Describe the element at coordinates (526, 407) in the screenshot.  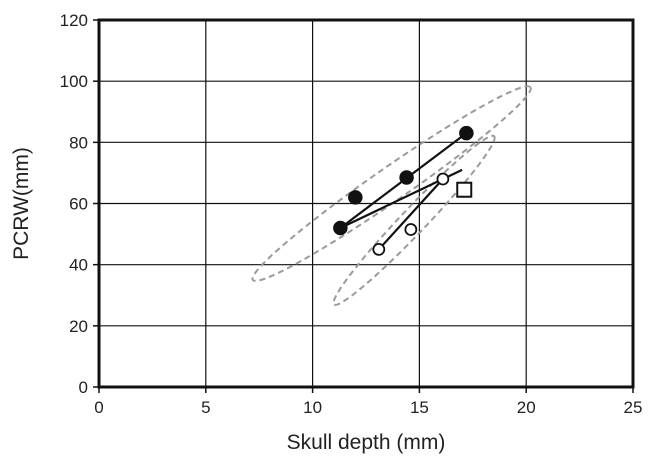
I see `x-tick-label: 20` at that location.